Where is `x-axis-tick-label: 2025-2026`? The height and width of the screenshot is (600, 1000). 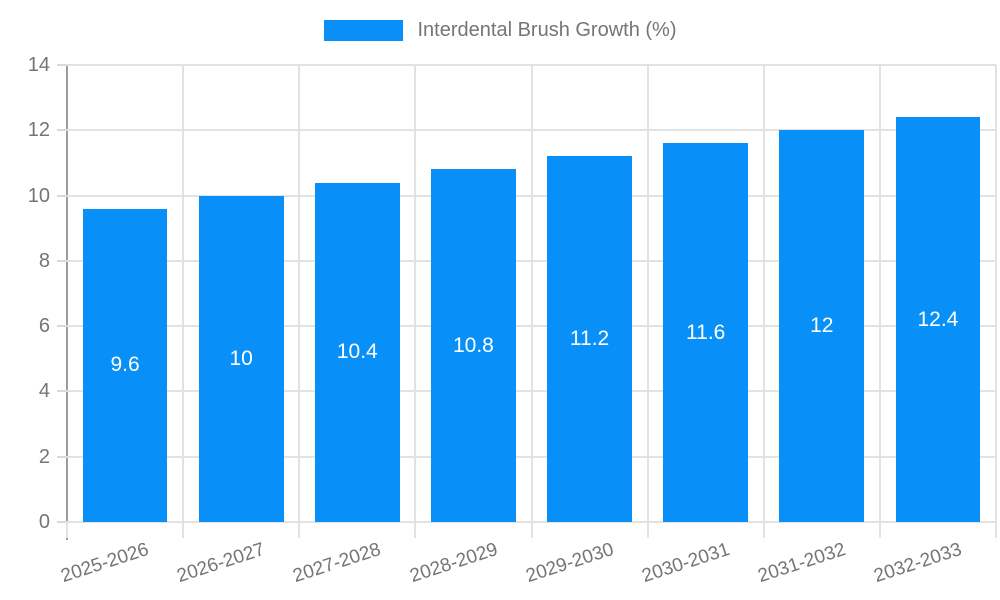 x-axis-tick-label: 2025-2026 is located at coordinates (105, 563).